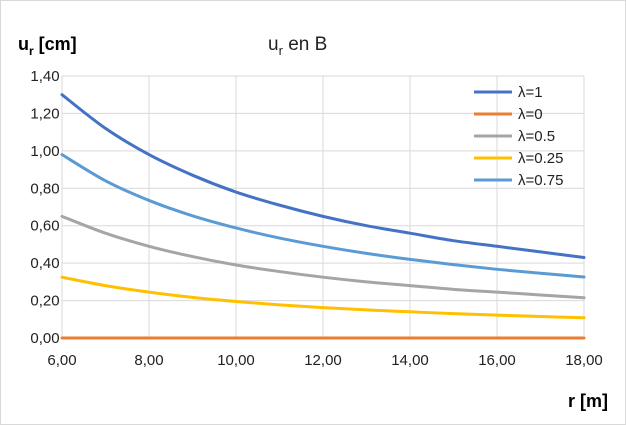 Image resolution: width=626 pixels, height=425 pixels. What do you see at coordinates (536, 136) in the screenshot?
I see `legend-label: λ=0.5` at bounding box center [536, 136].